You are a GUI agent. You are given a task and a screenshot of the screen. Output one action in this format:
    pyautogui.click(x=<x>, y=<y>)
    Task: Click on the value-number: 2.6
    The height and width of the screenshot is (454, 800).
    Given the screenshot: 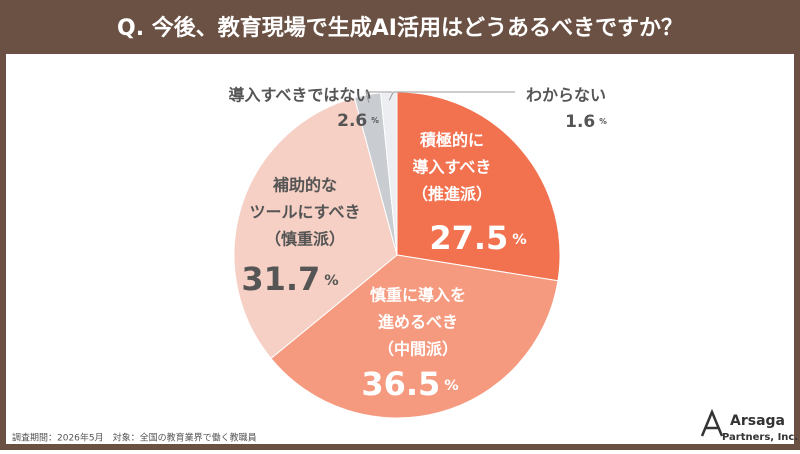 What is the action you would take?
    pyautogui.click(x=352, y=121)
    